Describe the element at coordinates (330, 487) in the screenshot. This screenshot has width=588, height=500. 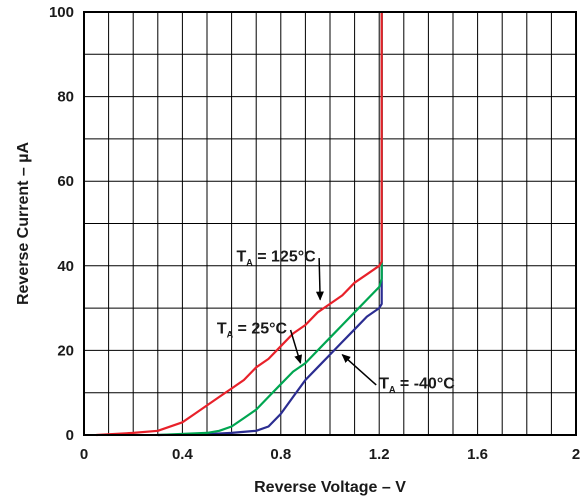
I see `x-axis-label: Reverse Voltage – V` at that location.